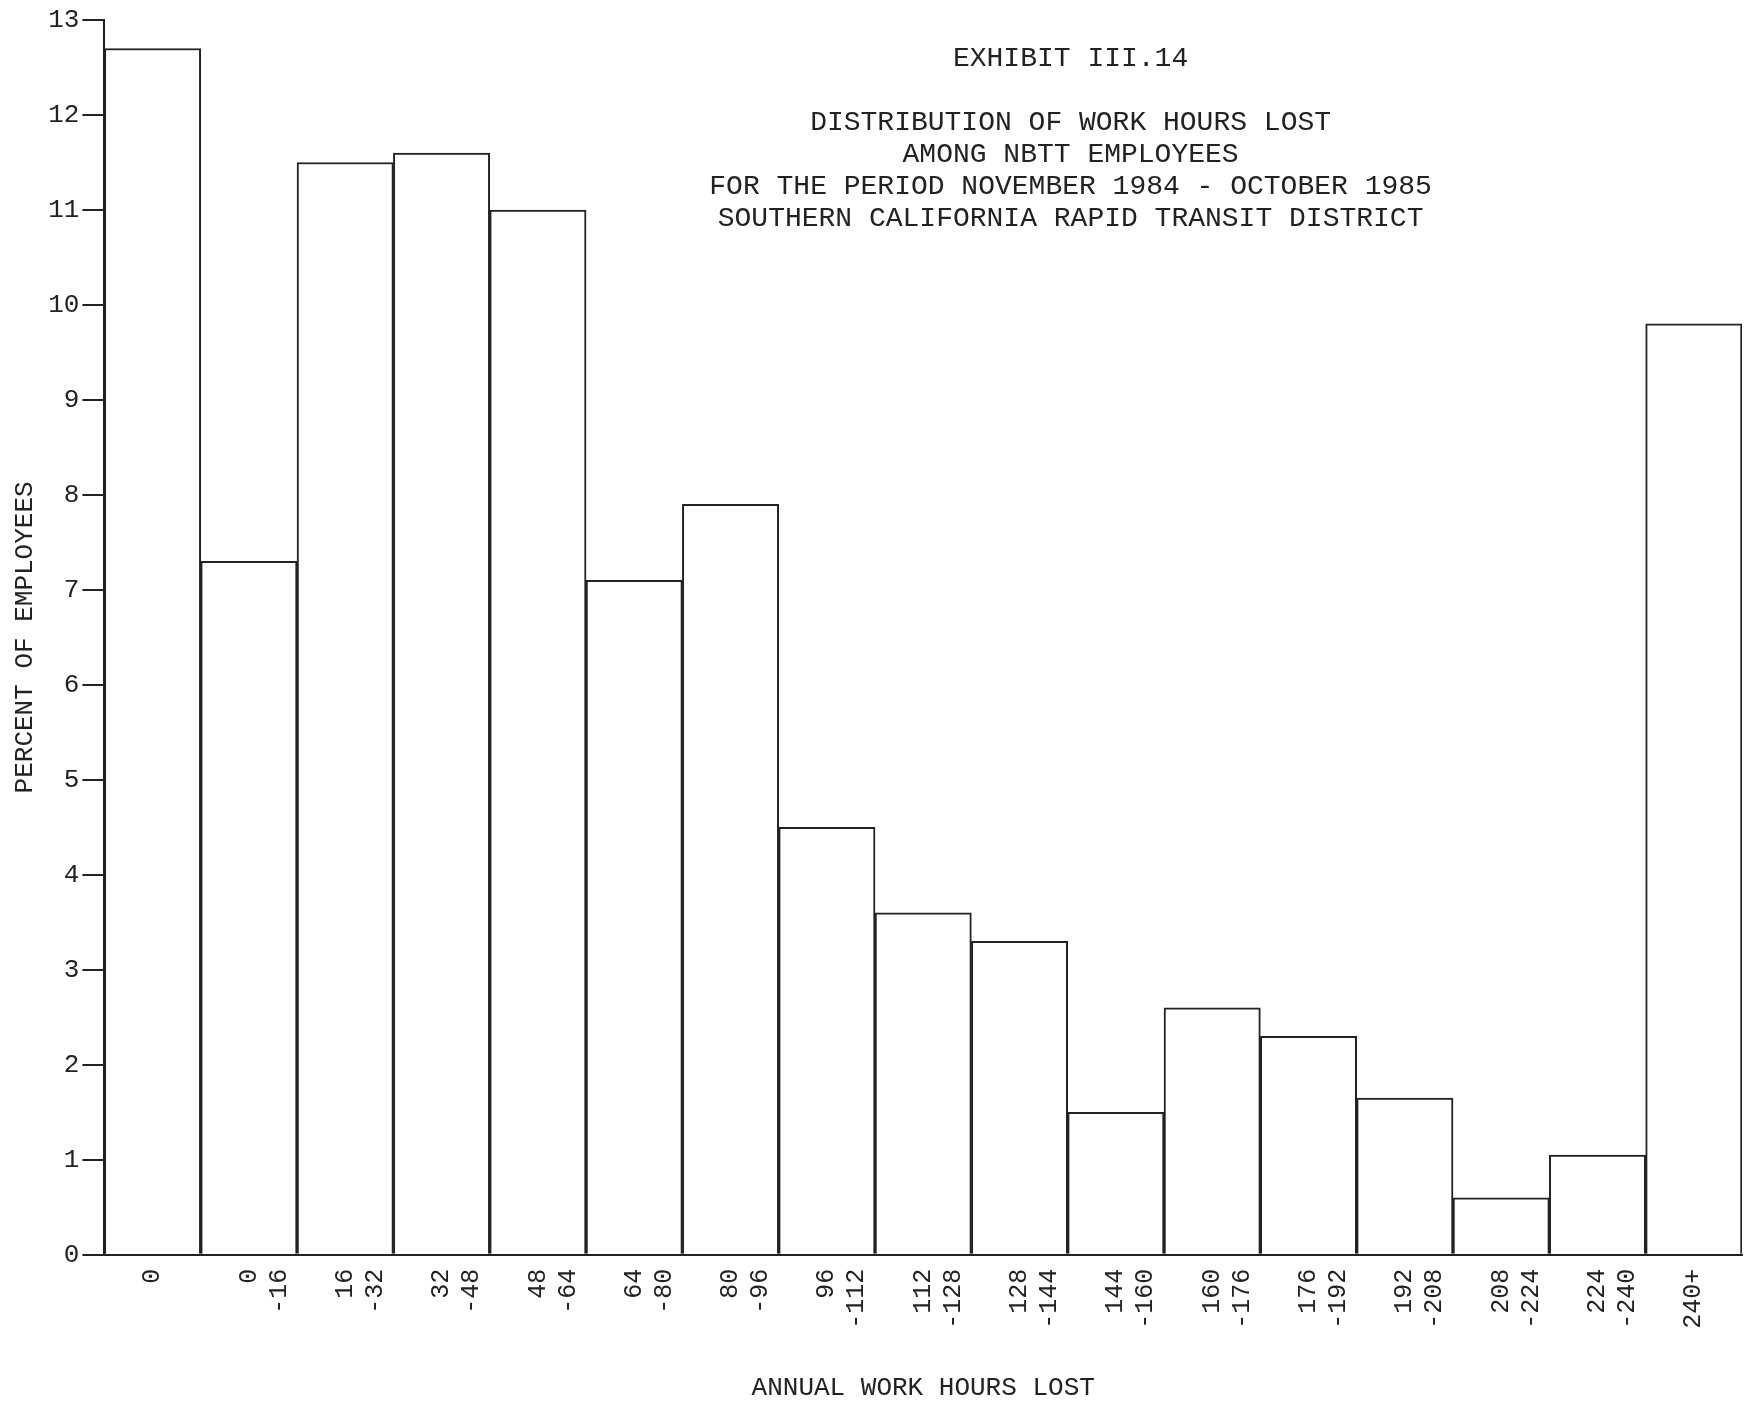 This screenshot has width=1748, height=1418. Describe the element at coordinates (1227, 1298) in the screenshot. I see `x-tick-label: 160 -176` at that location.